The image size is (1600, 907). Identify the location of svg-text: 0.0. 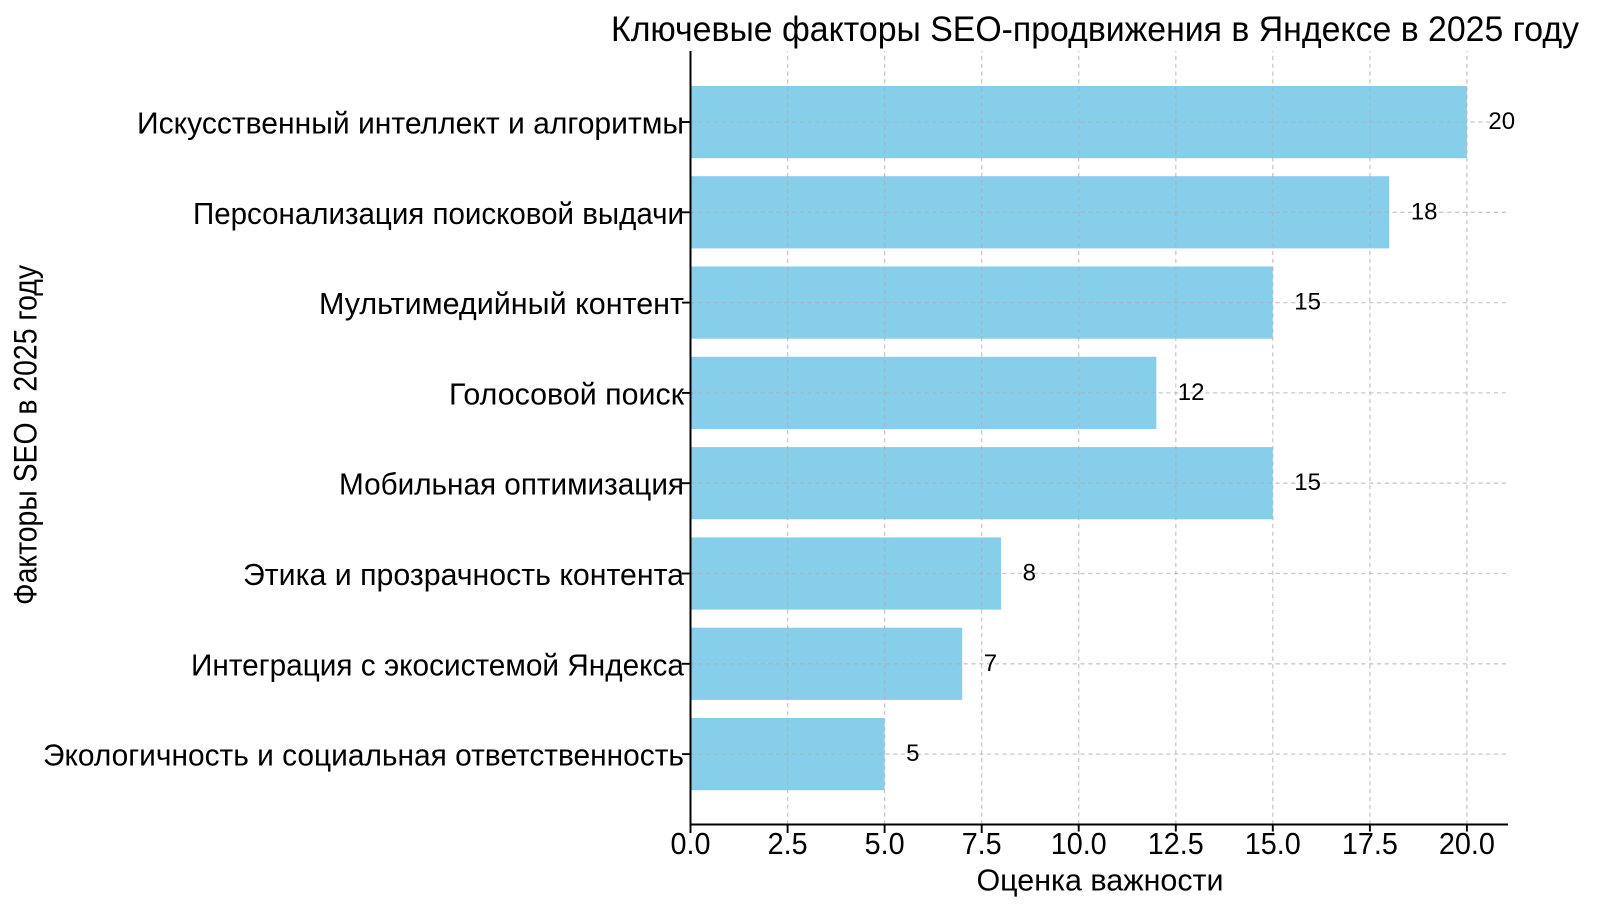
(691, 843).